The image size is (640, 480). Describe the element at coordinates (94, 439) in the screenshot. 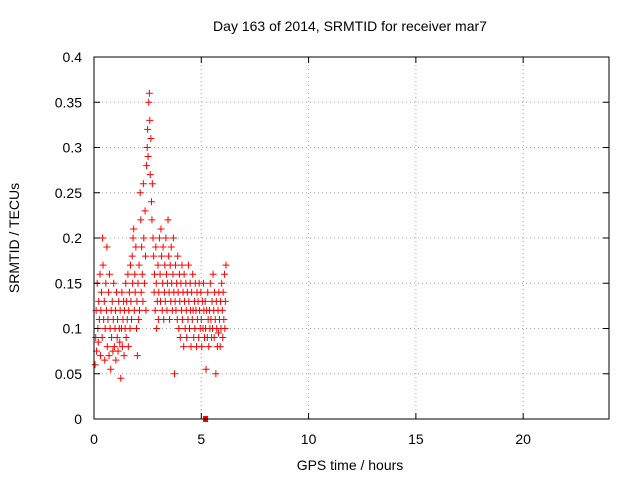

I see `x-tick-label: 0` at that location.